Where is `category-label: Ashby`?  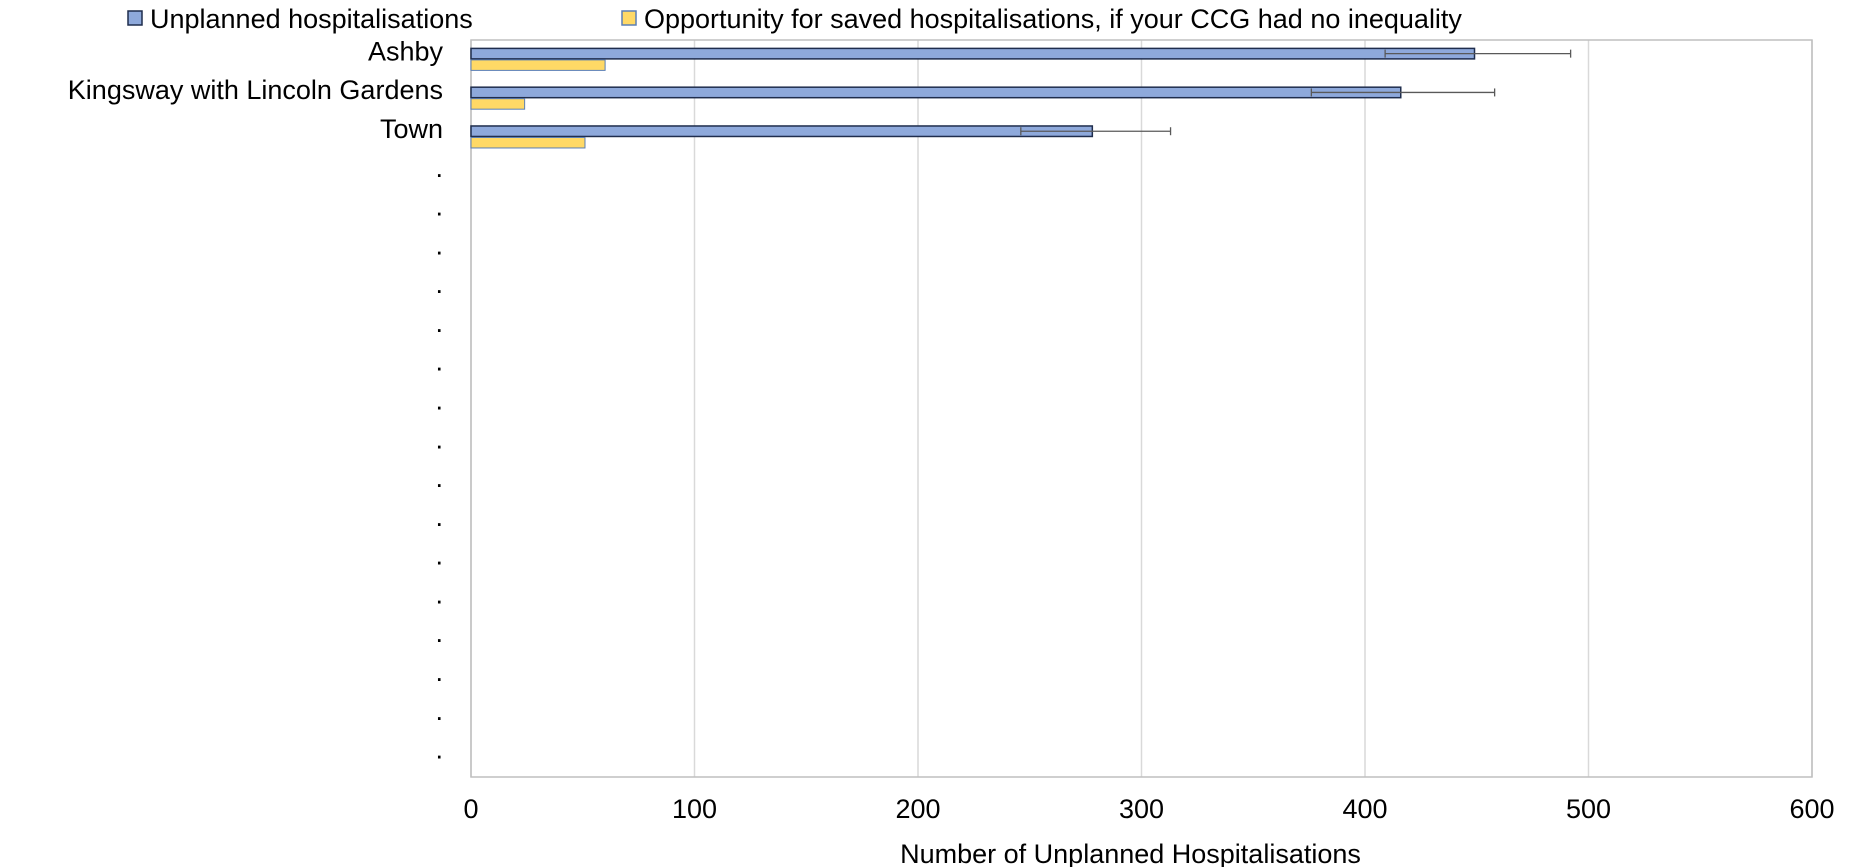 category-label: Ashby is located at coordinates (406, 51).